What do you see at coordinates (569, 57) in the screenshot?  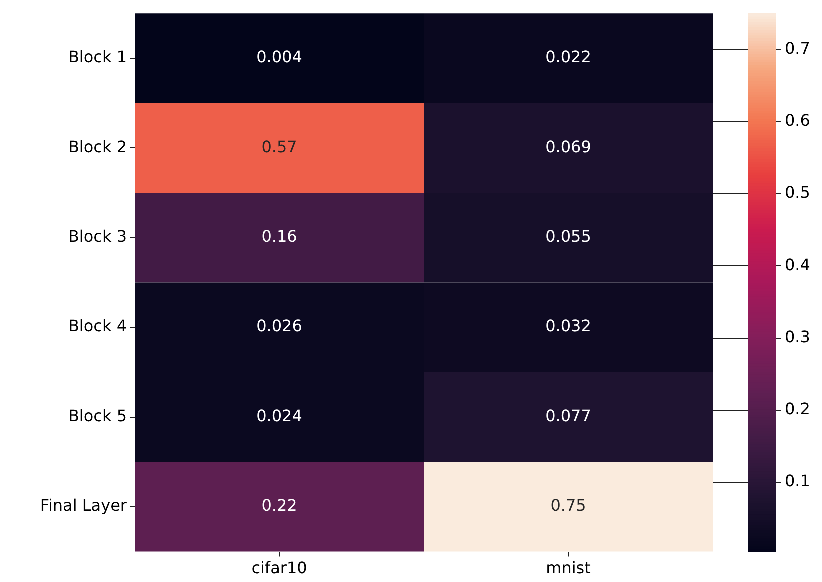 I see `data-label: 0.022` at bounding box center [569, 57].